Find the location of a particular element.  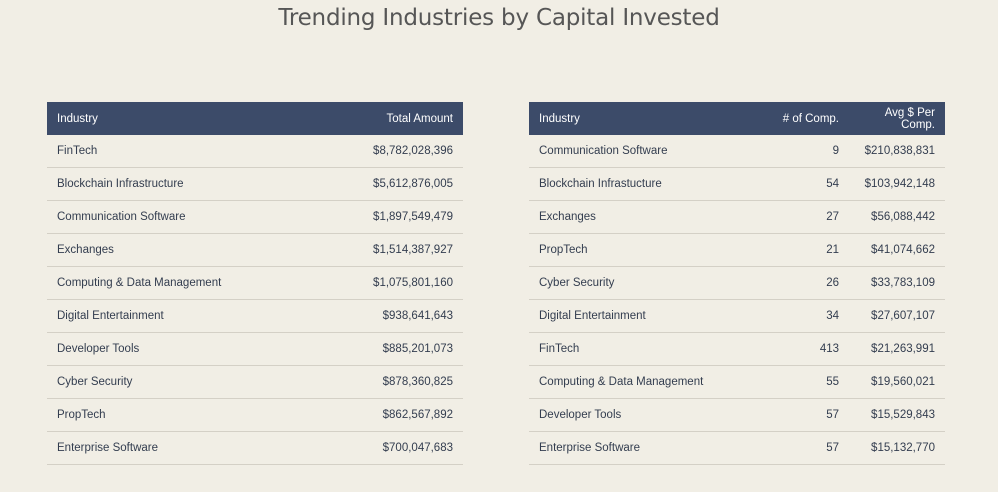

avg-per-company-cell: $15,132,770 is located at coordinates (897, 448).